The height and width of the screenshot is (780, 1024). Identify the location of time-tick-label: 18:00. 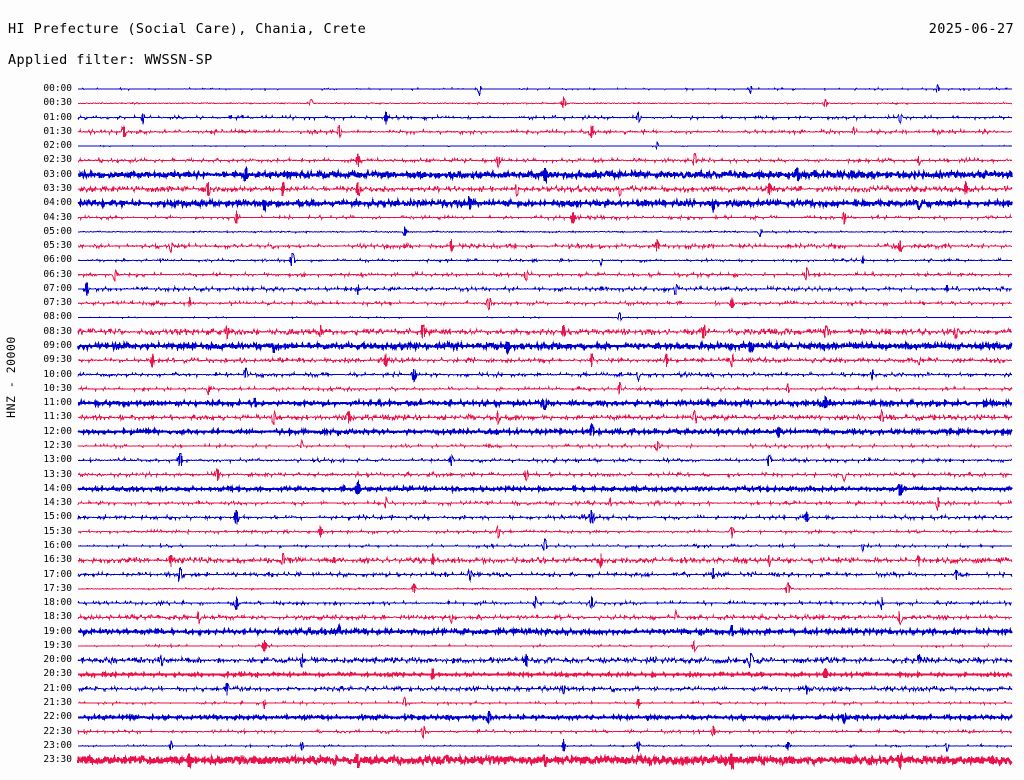
(57, 603).